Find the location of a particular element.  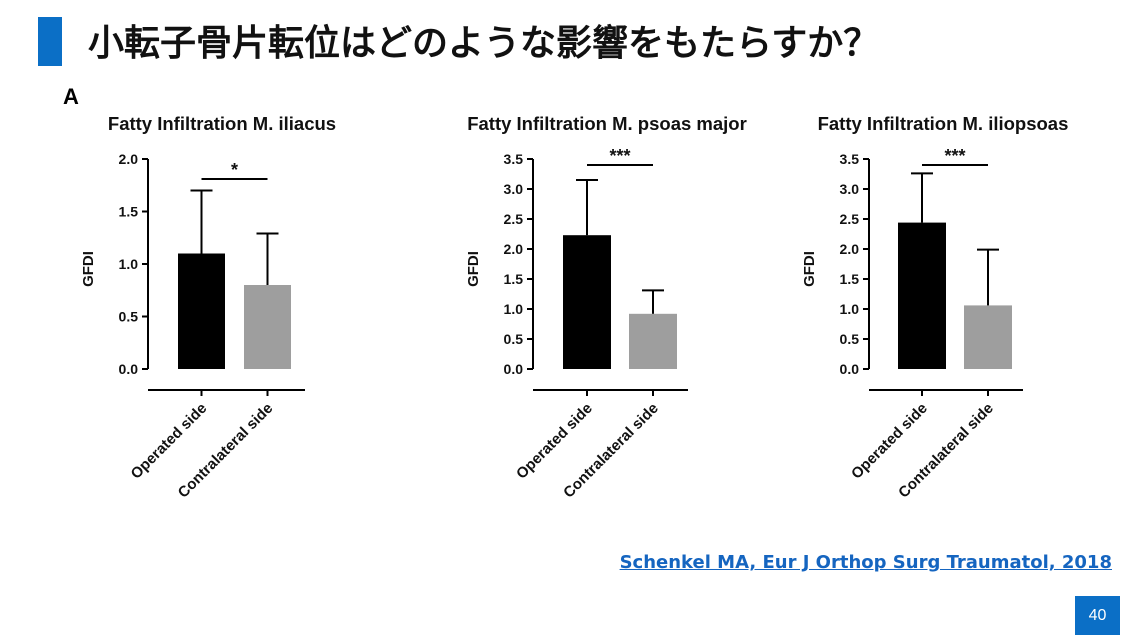

chart-title: Fatty Infiltration M. psoas major is located at coordinates (607, 123).